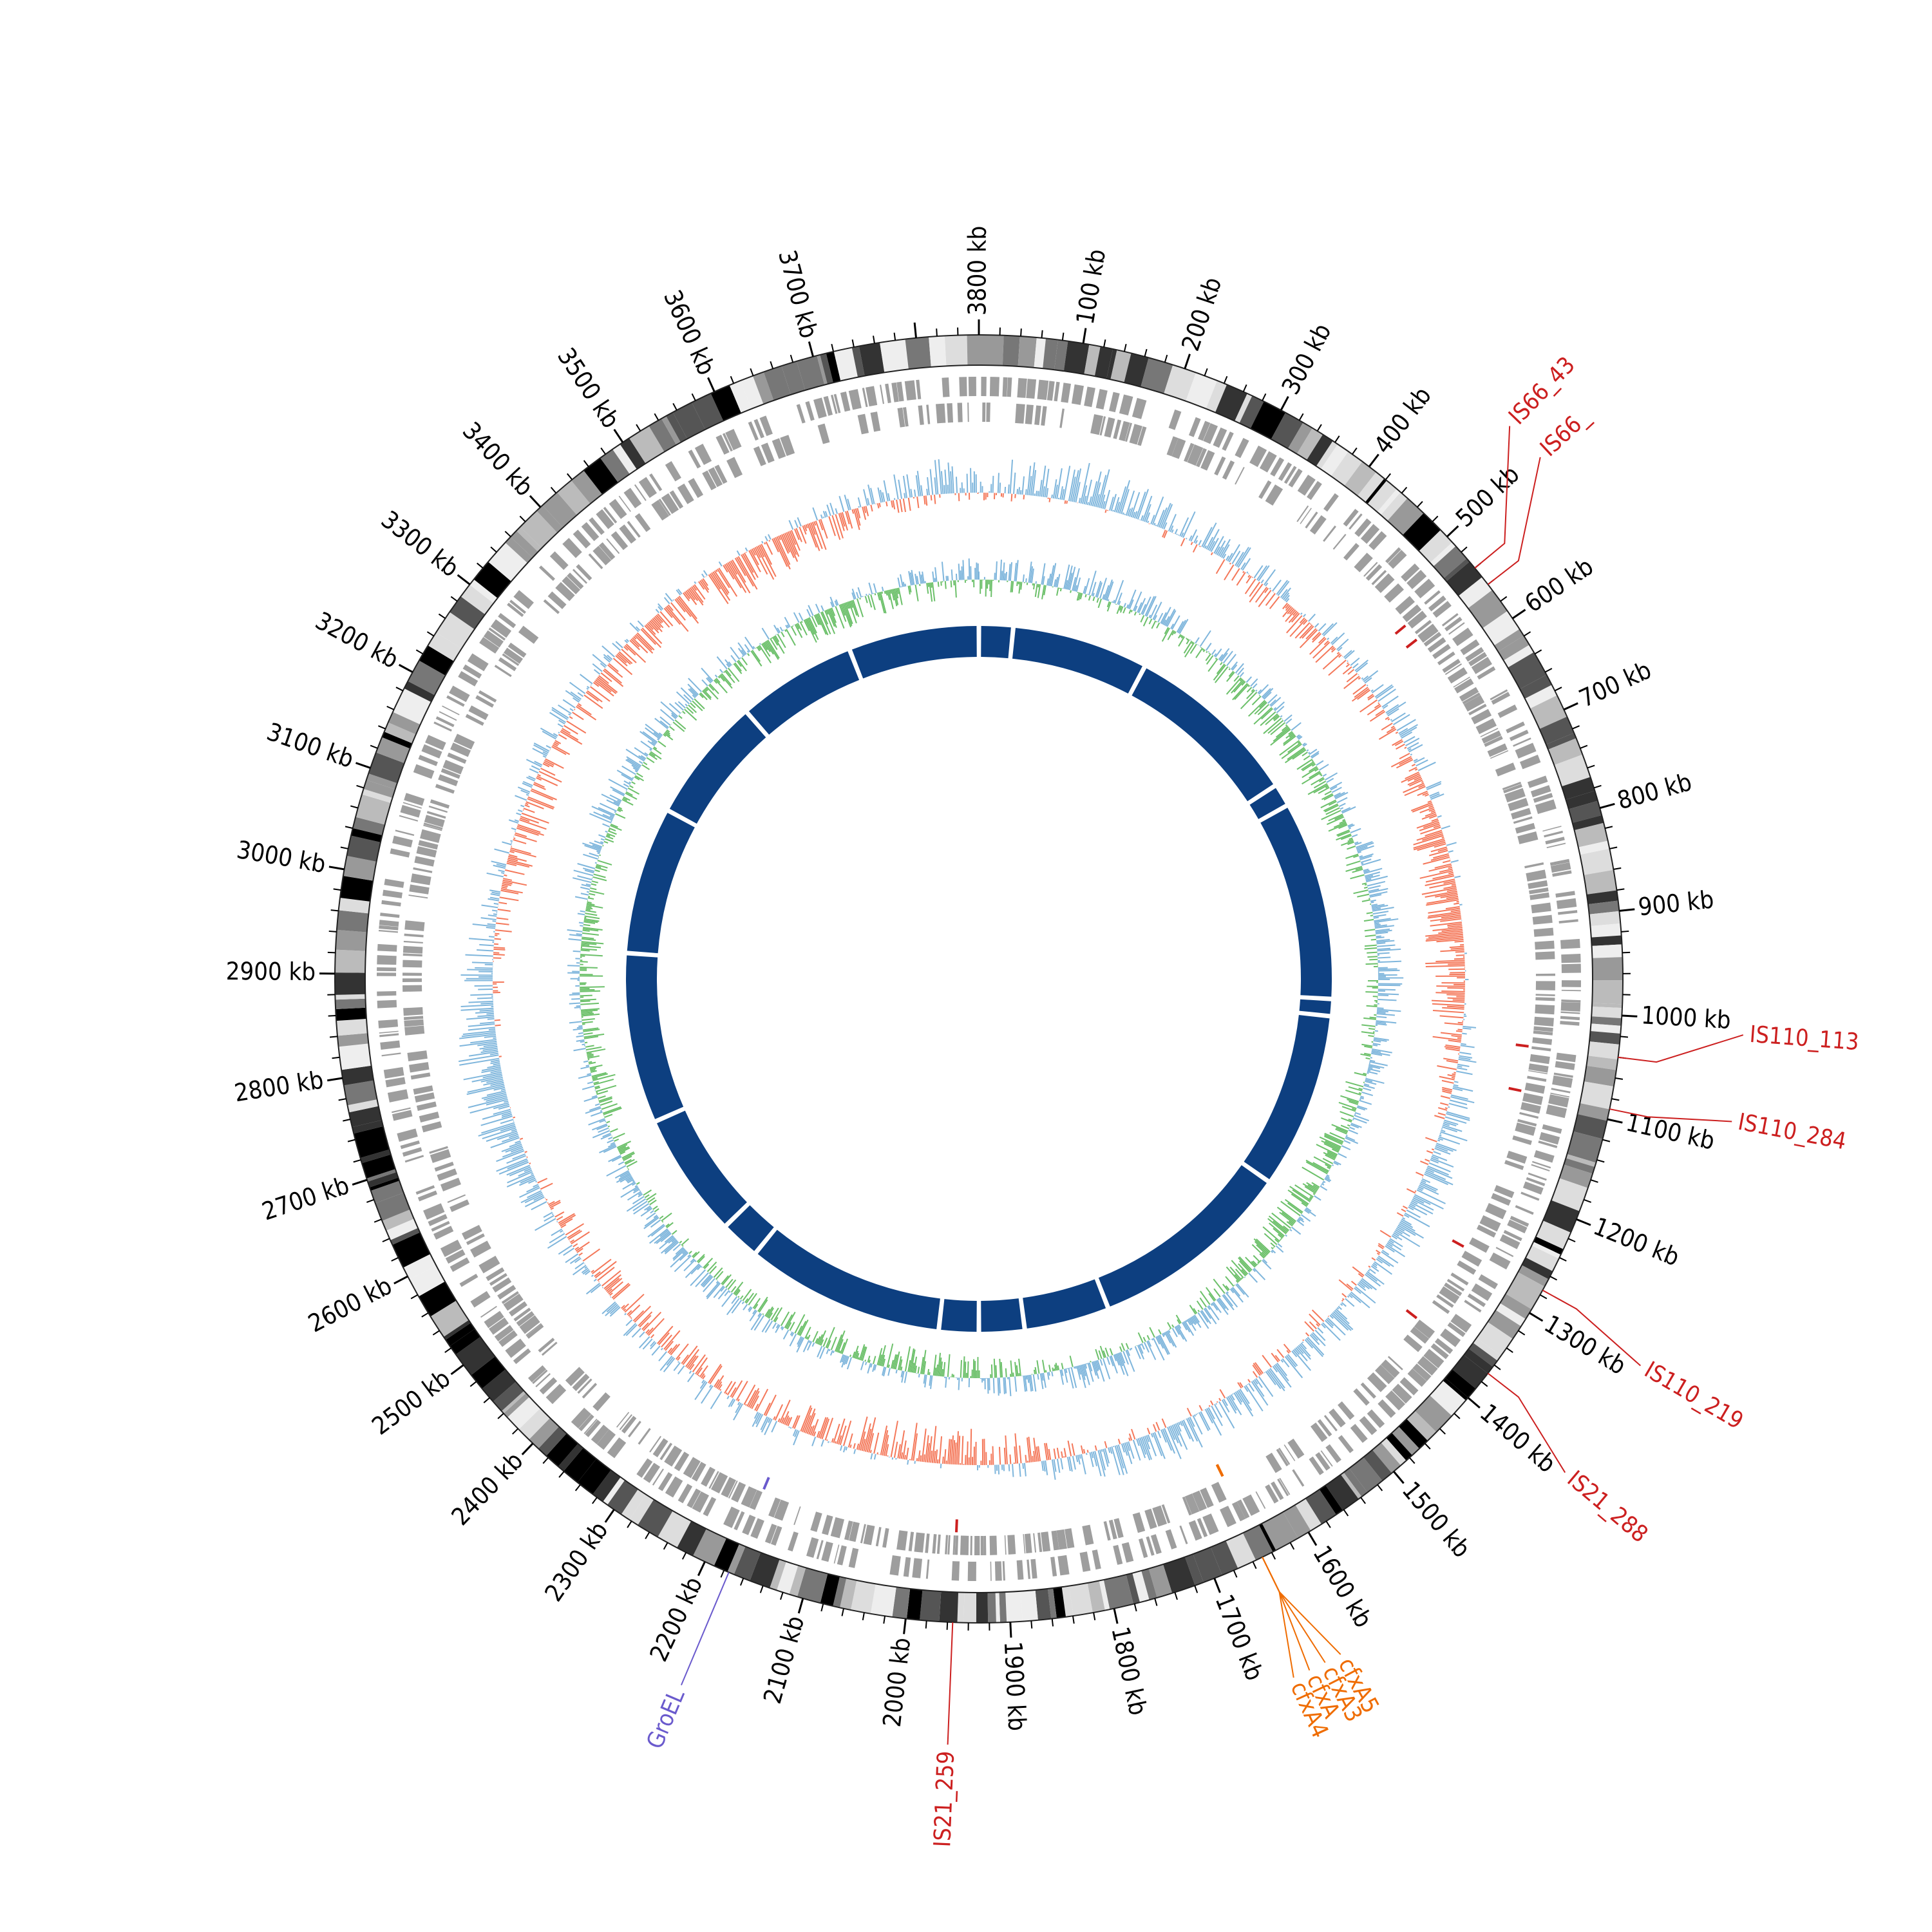 Image resolution: width=1932 pixels, height=1932 pixels. I want to click on tick-label-300: 300 kb, so click(1306, 359).